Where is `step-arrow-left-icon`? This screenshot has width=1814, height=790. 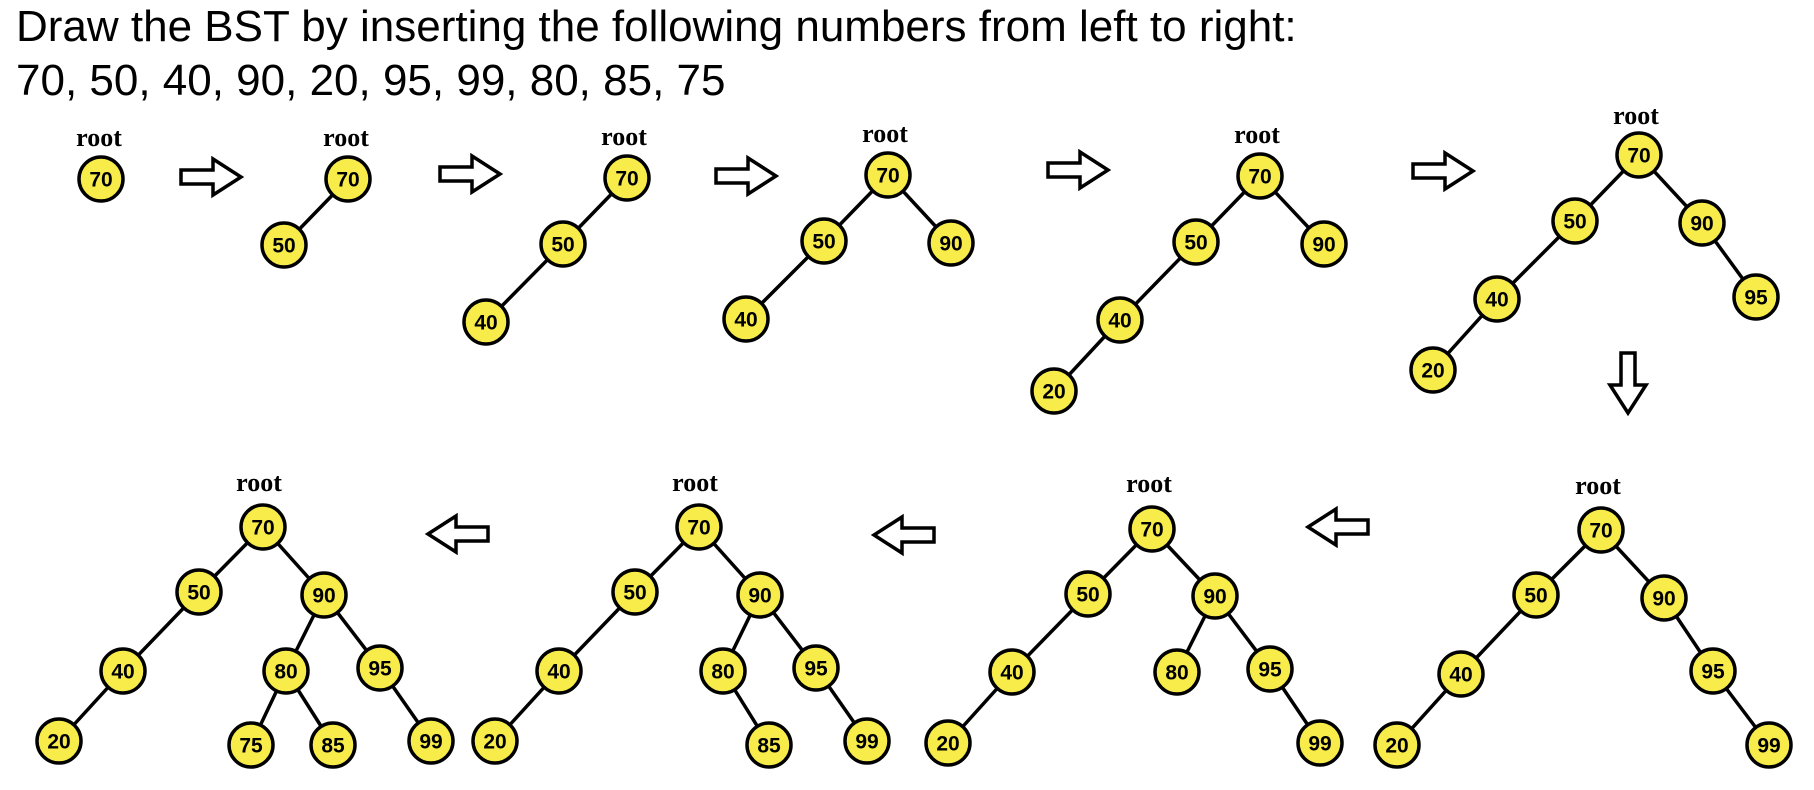 step-arrow-left-icon is located at coordinates (457, 534).